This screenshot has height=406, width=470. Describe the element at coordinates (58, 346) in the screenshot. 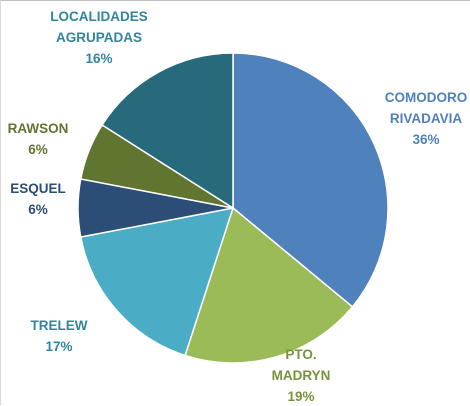

I see `slice-value-label: 17%` at that location.